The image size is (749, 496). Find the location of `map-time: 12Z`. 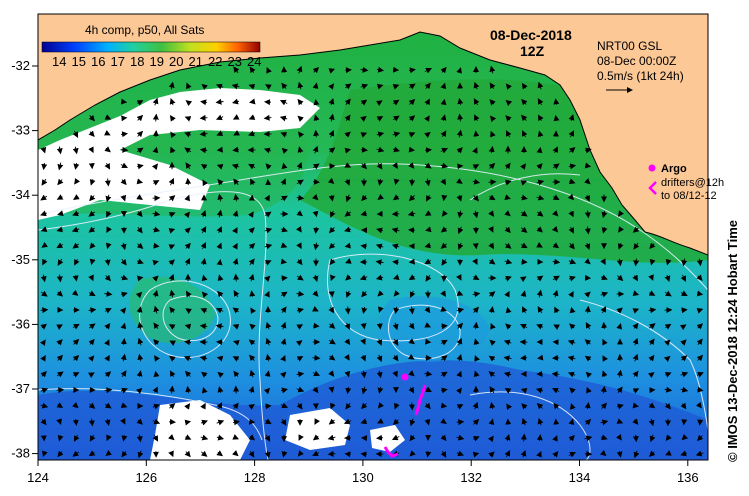

map-time: 12Z is located at coordinates (532, 51).